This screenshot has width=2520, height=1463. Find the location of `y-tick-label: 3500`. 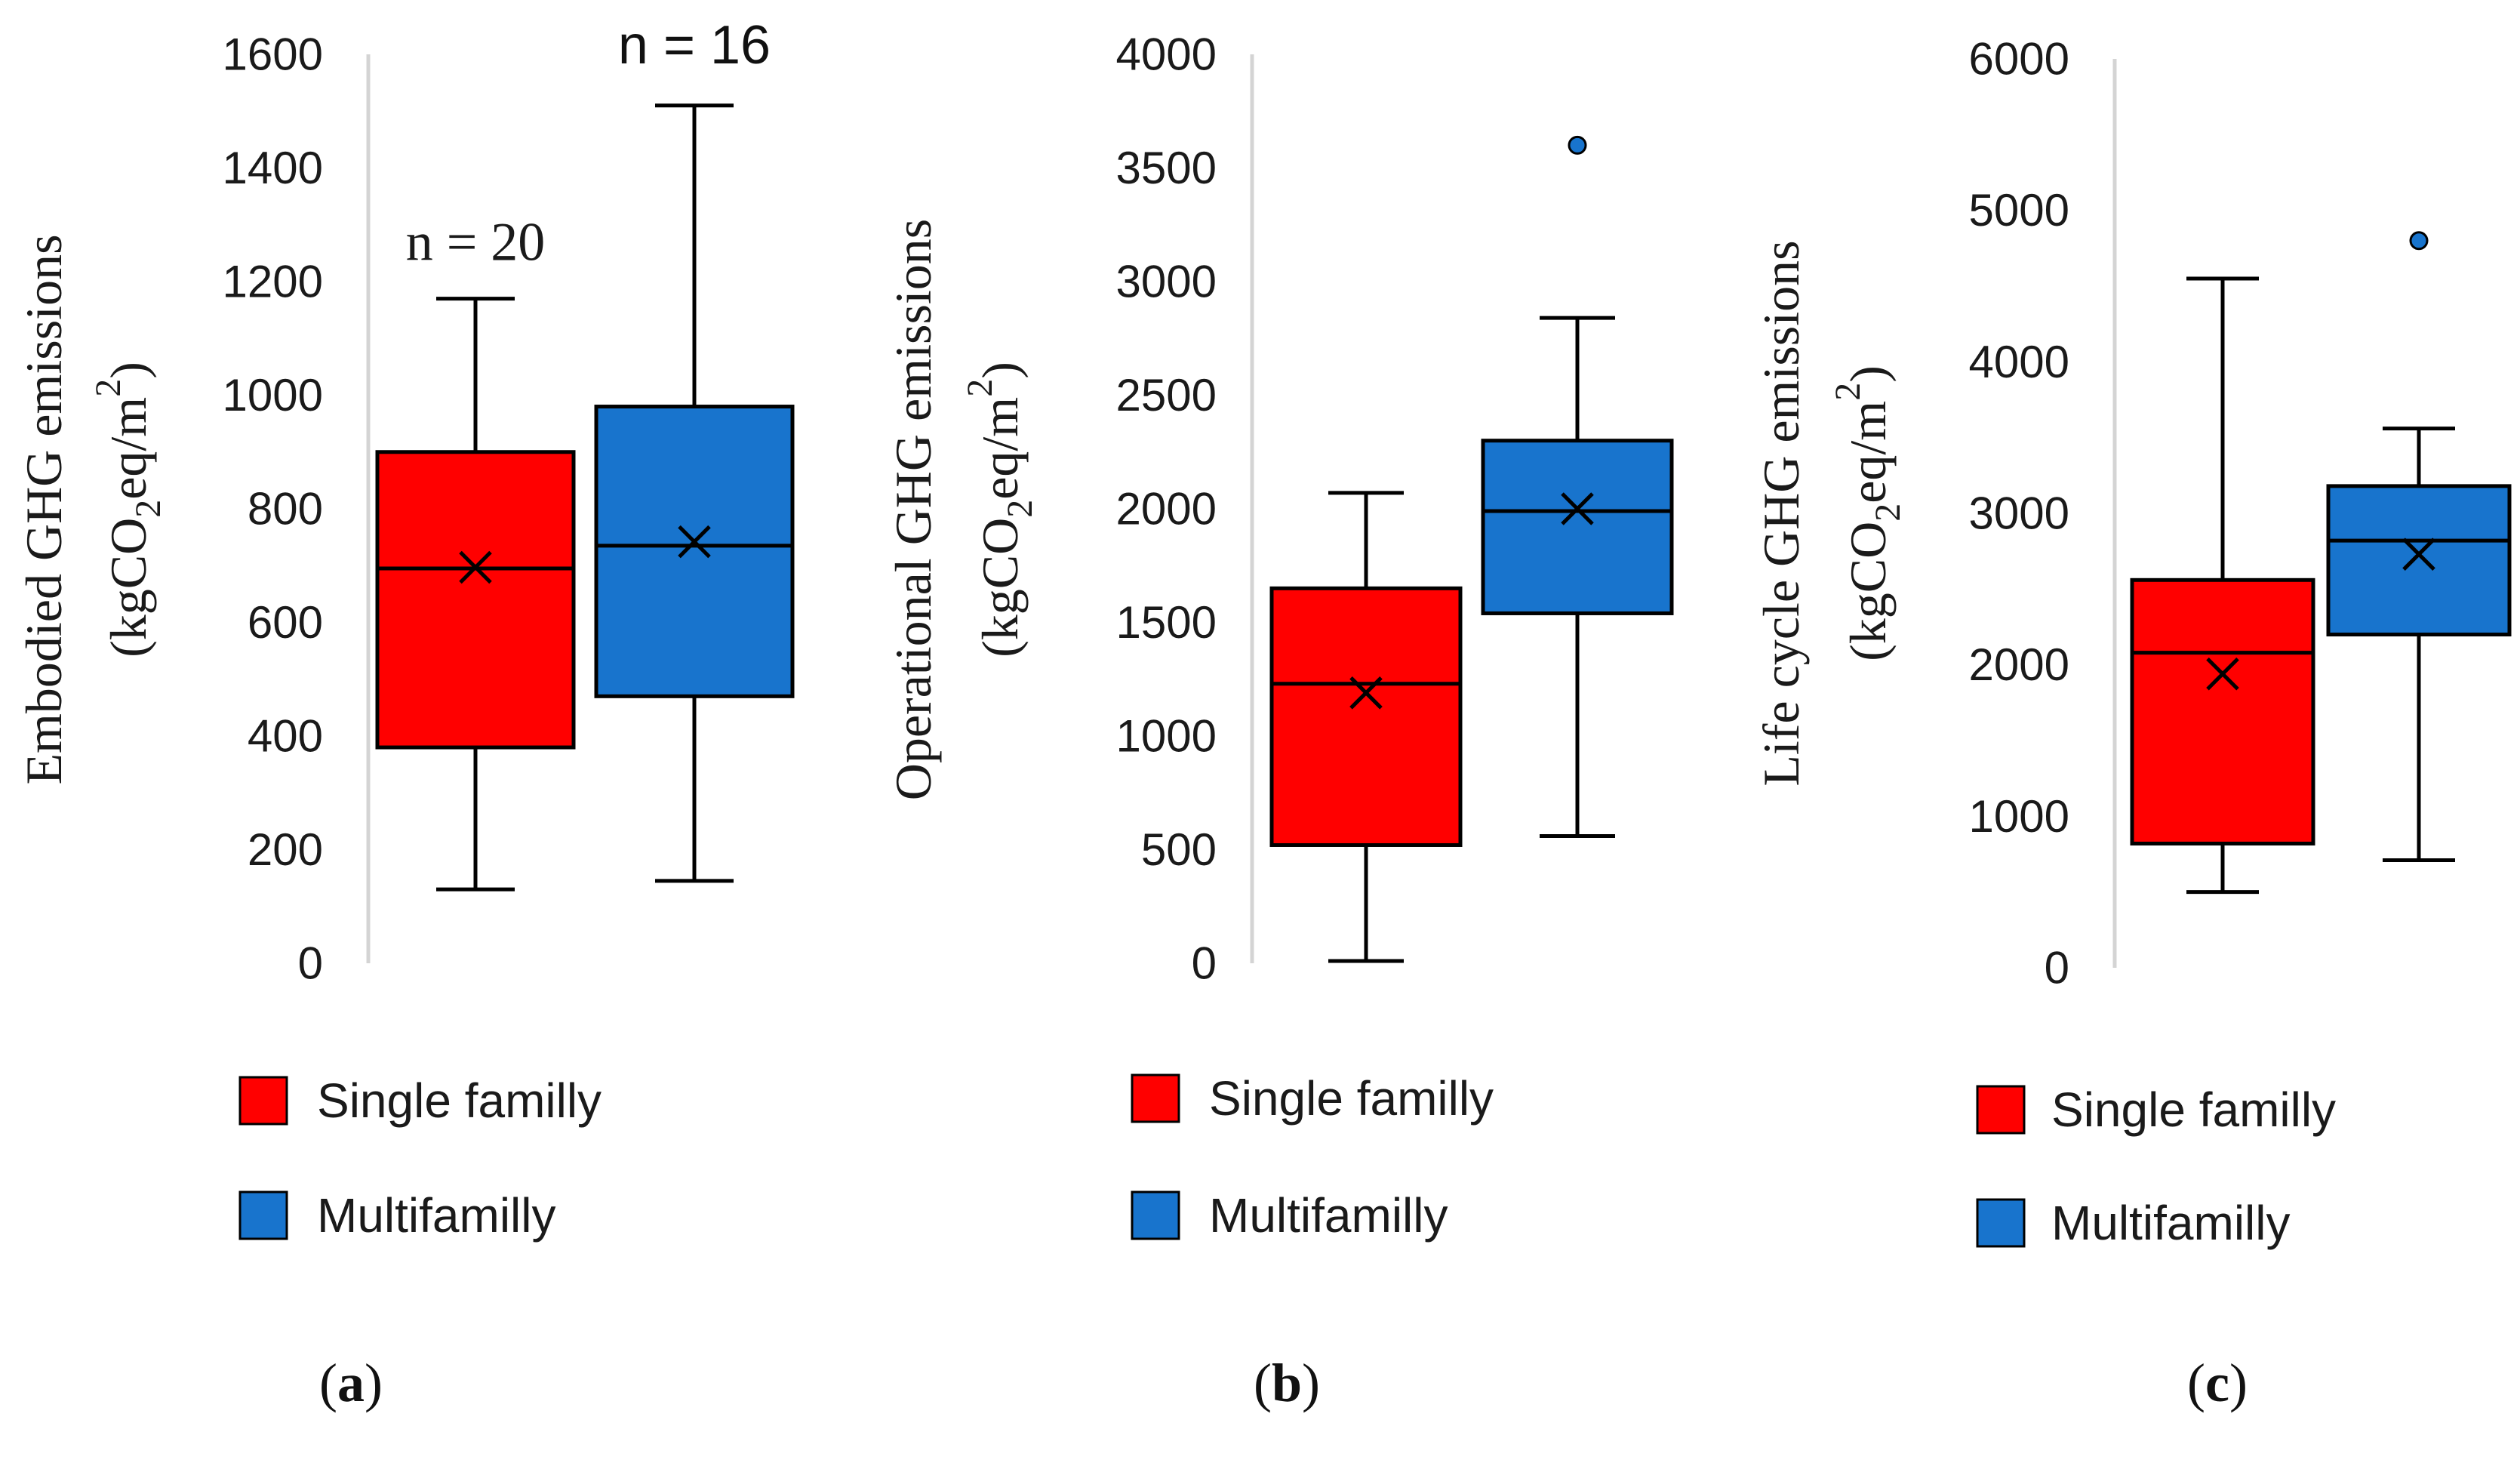

y-tick-label: 3500 is located at coordinates (1166, 168).